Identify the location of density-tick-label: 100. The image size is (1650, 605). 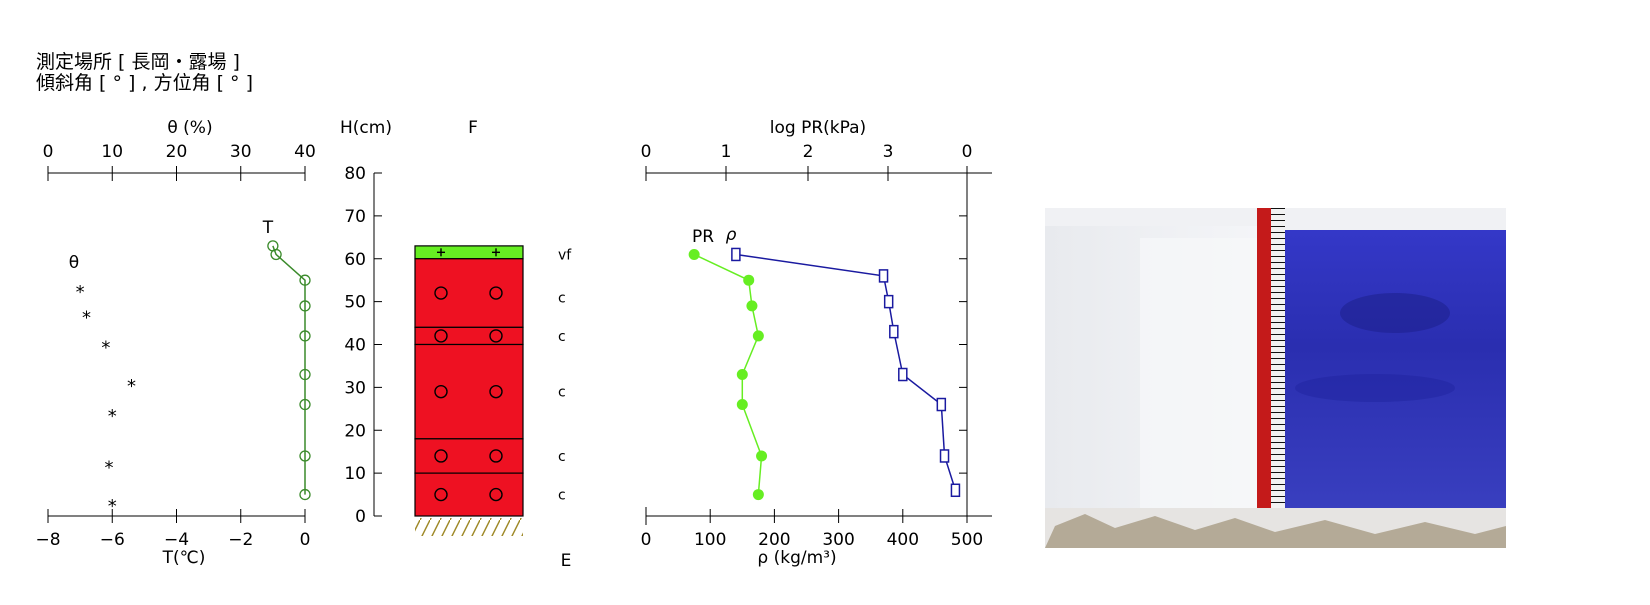
(710, 540).